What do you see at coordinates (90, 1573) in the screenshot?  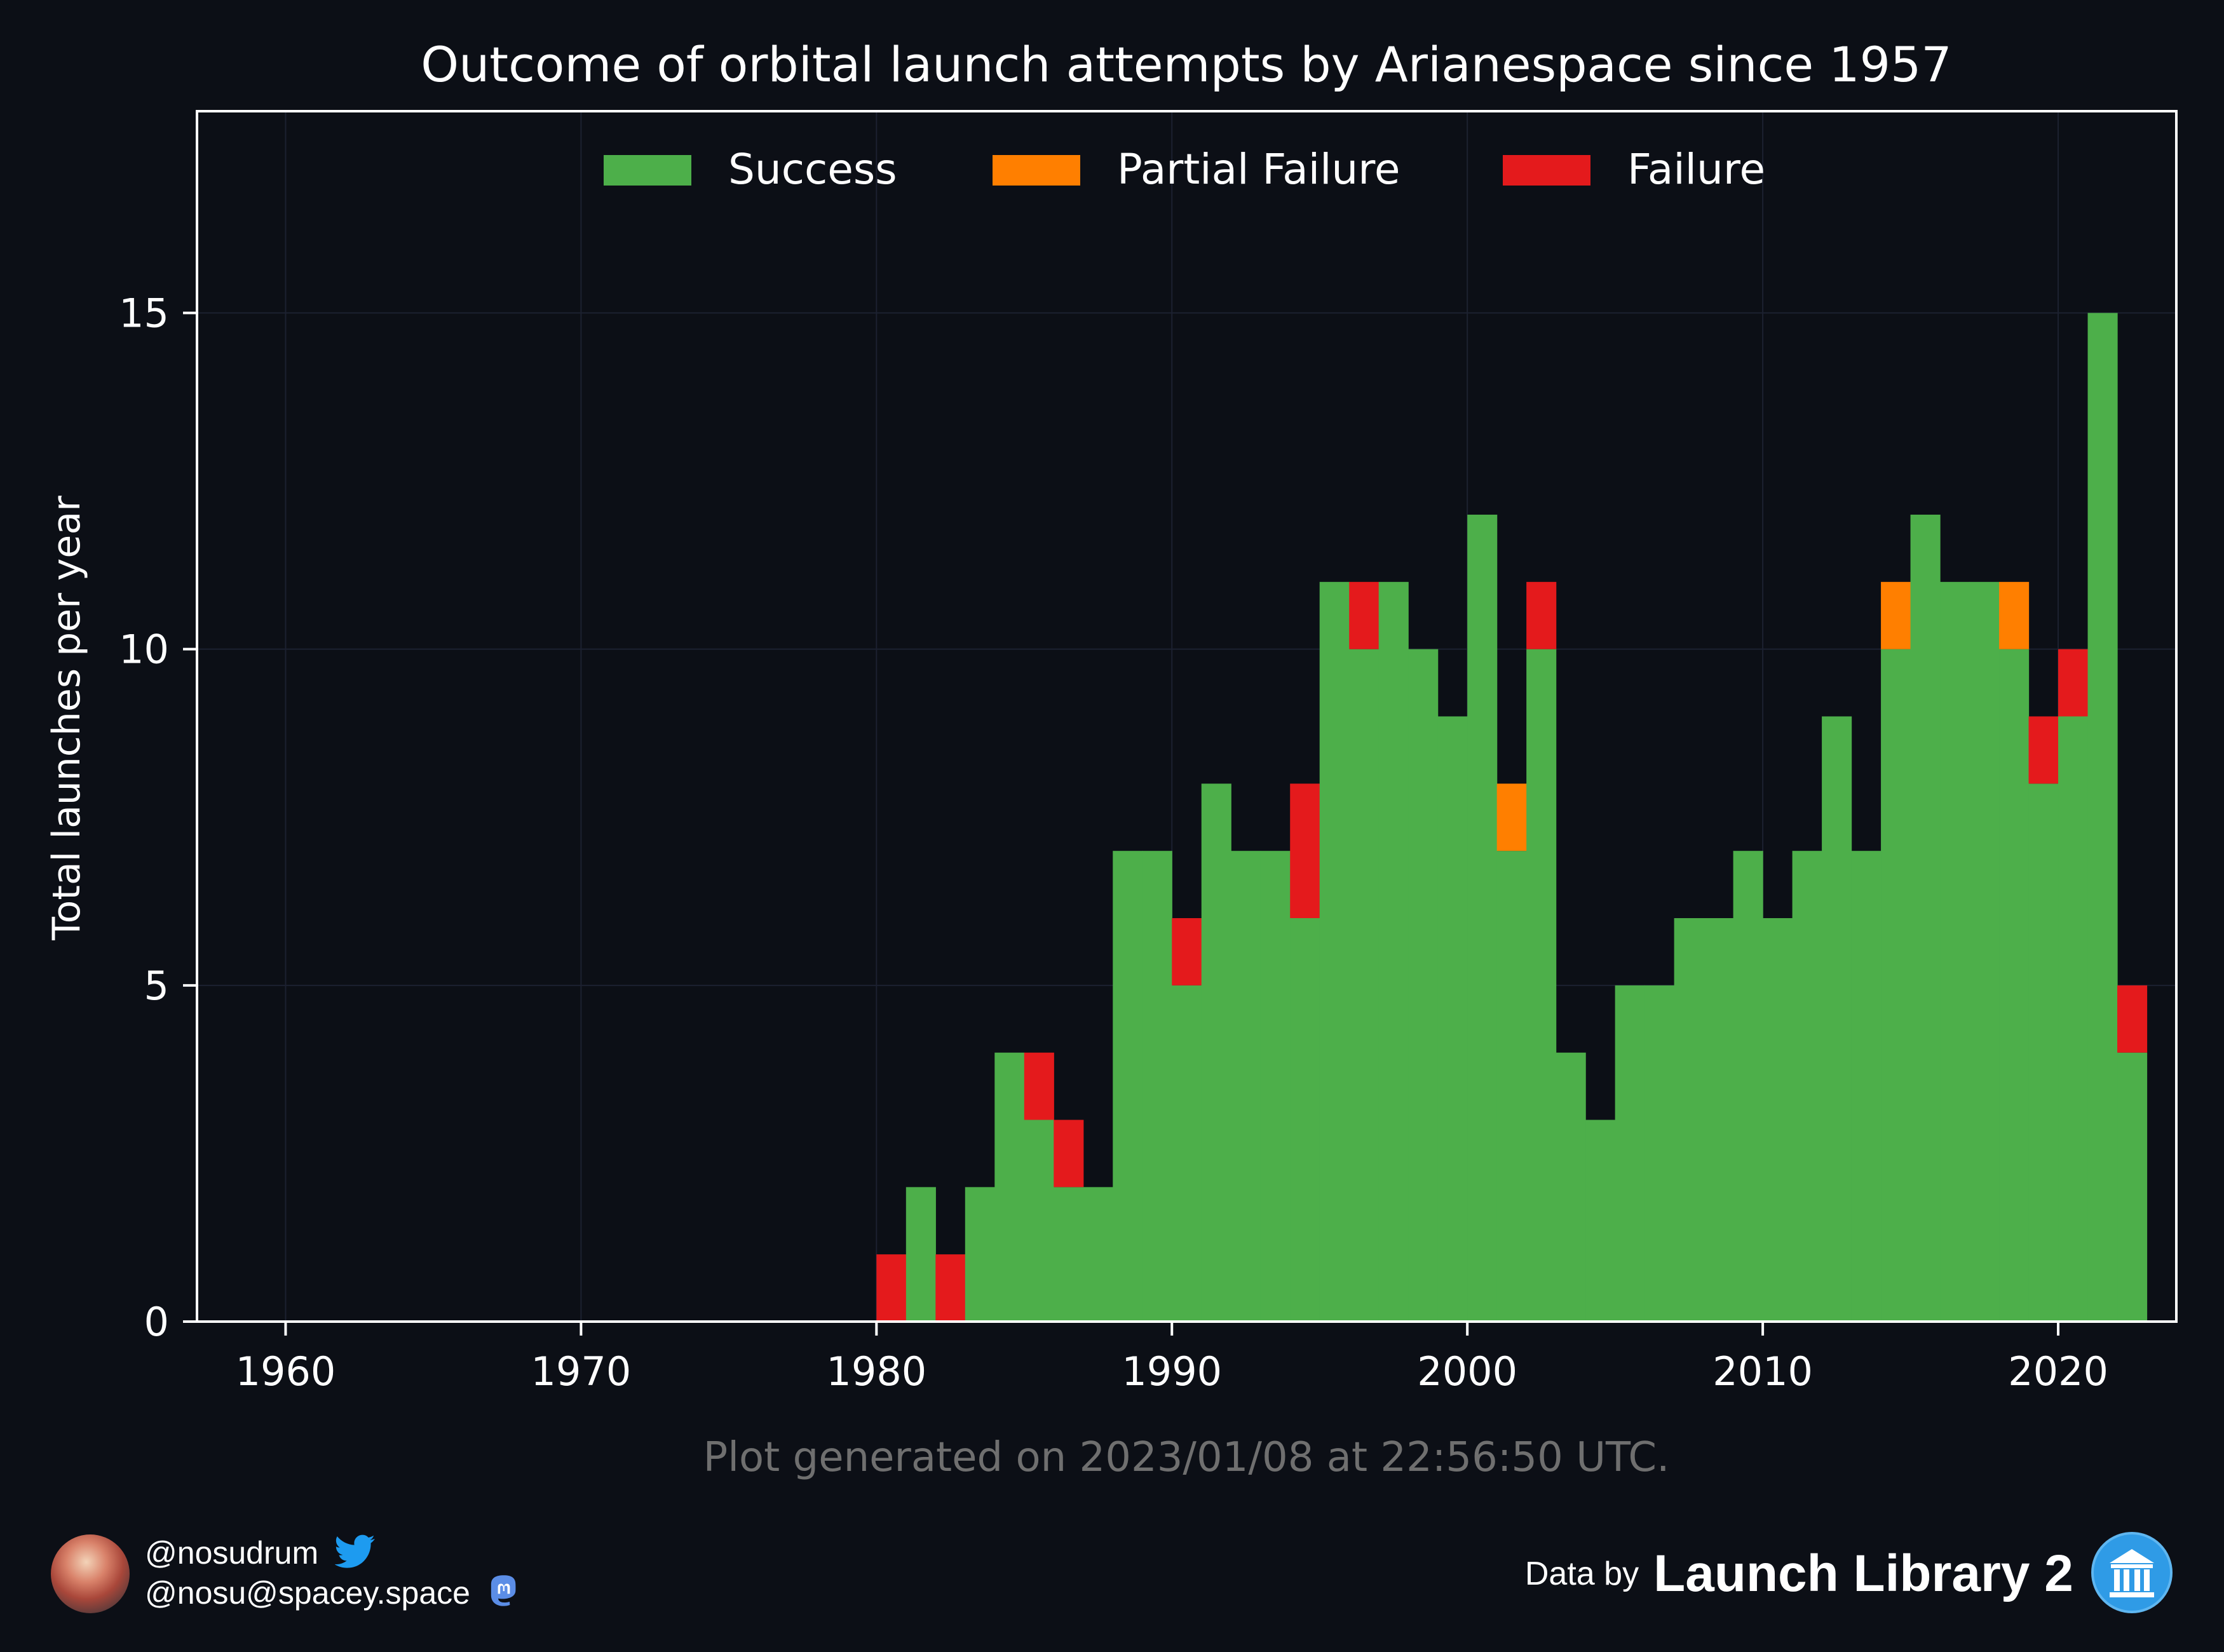 I see `avatar` at bounding box center [90, 1573].